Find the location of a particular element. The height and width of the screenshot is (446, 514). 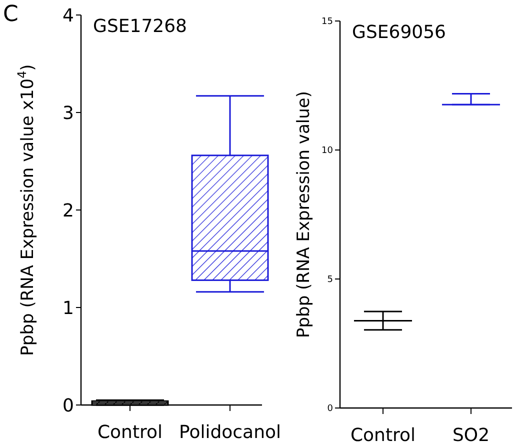

y-tick-label: 10 is located at coordinates (328, 151).